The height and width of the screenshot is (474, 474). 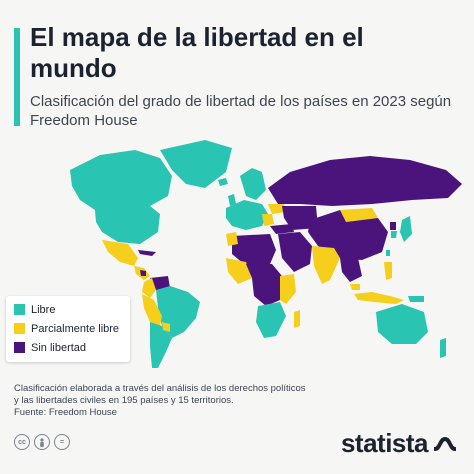 I want to click on legend-label-libre: Libre, so click(x=43, y=309).